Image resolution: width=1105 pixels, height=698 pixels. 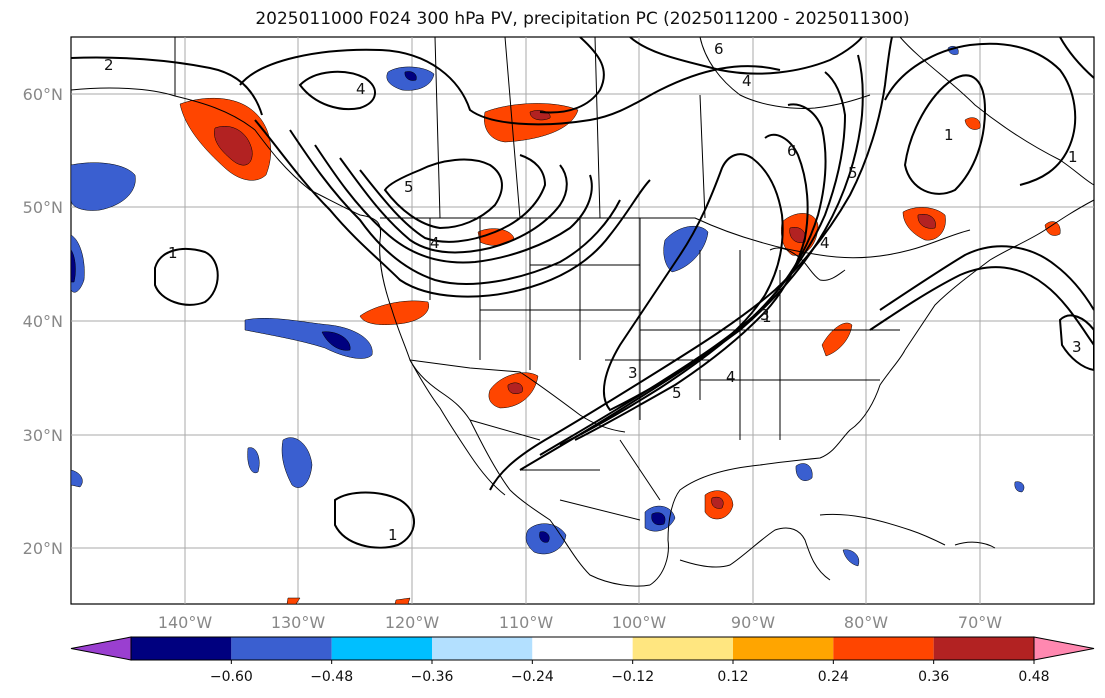 I want to click on latitude-tick-labels: 60°N 50°N 40°N 30°N 20°N, so click(x=43, y=321).